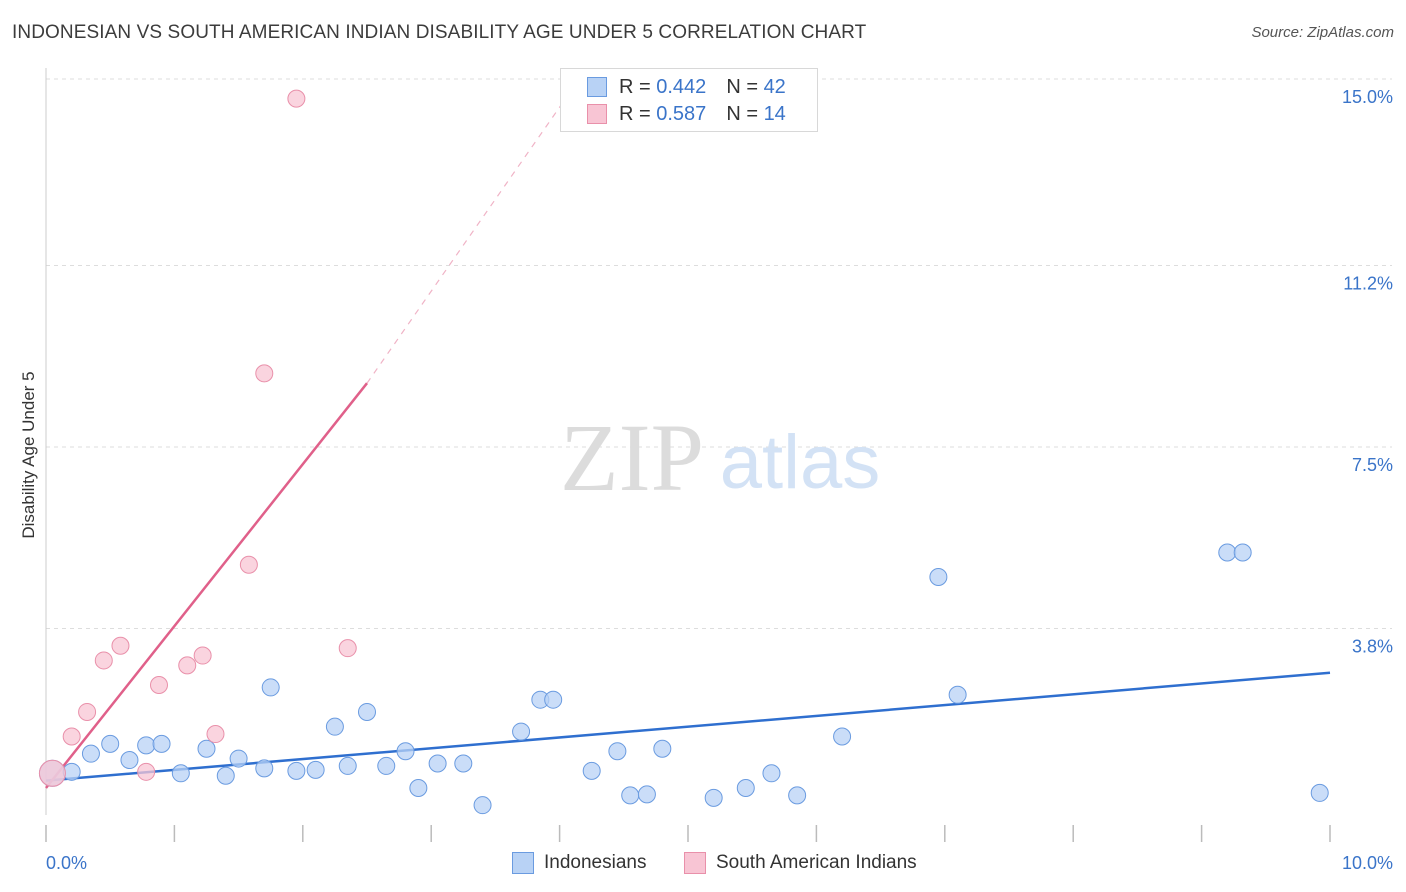 This screenshot has width=1406, height=892. I want to click on r-value-indonesians: 0.442, so click(681, 86).